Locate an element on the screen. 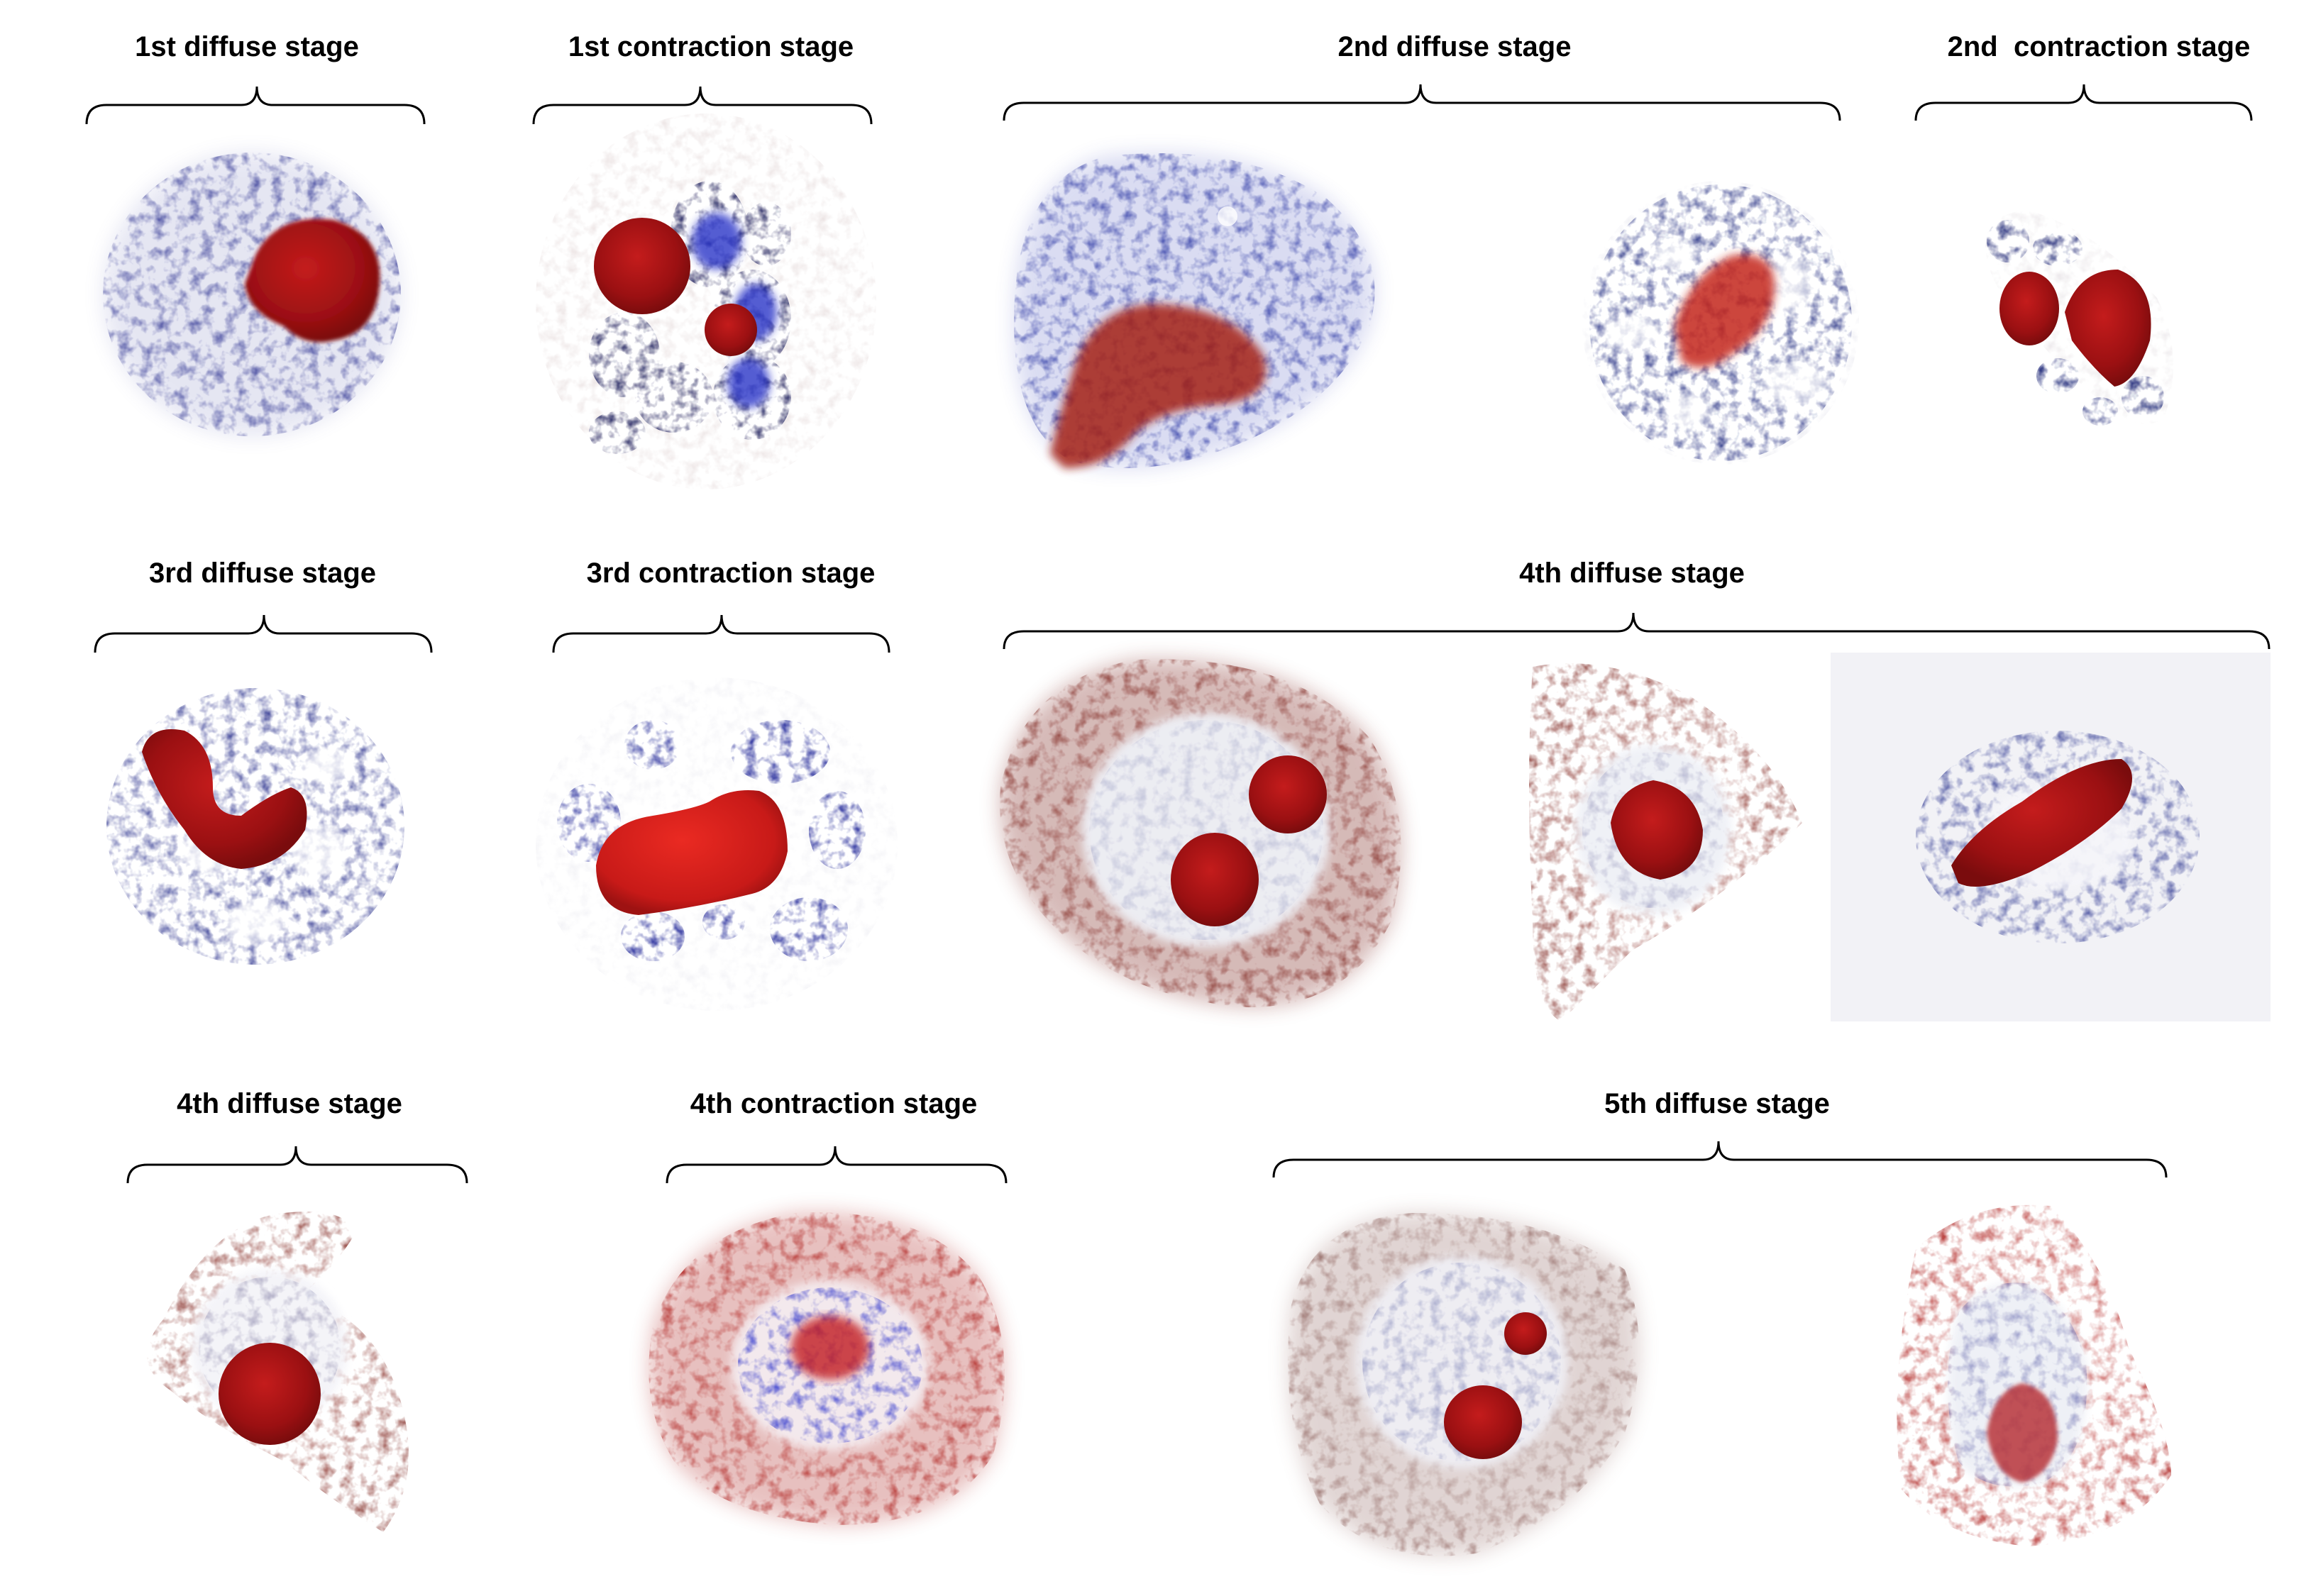  label-3rd-contraction: 3rd contraction stage is located at coordinates (731, 573).